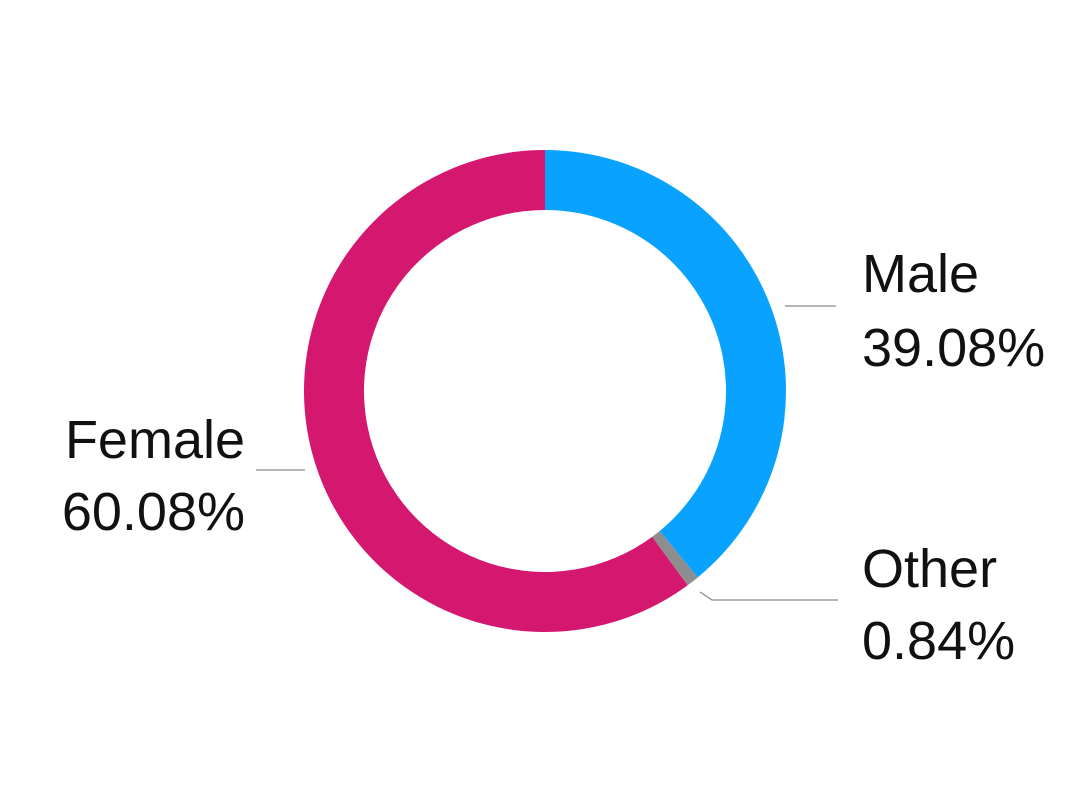 The width and height of the screenshot is (1080, 810). Describe the element at coordinates (665, 364) in the screenshot. I see `slice-male` at that location.